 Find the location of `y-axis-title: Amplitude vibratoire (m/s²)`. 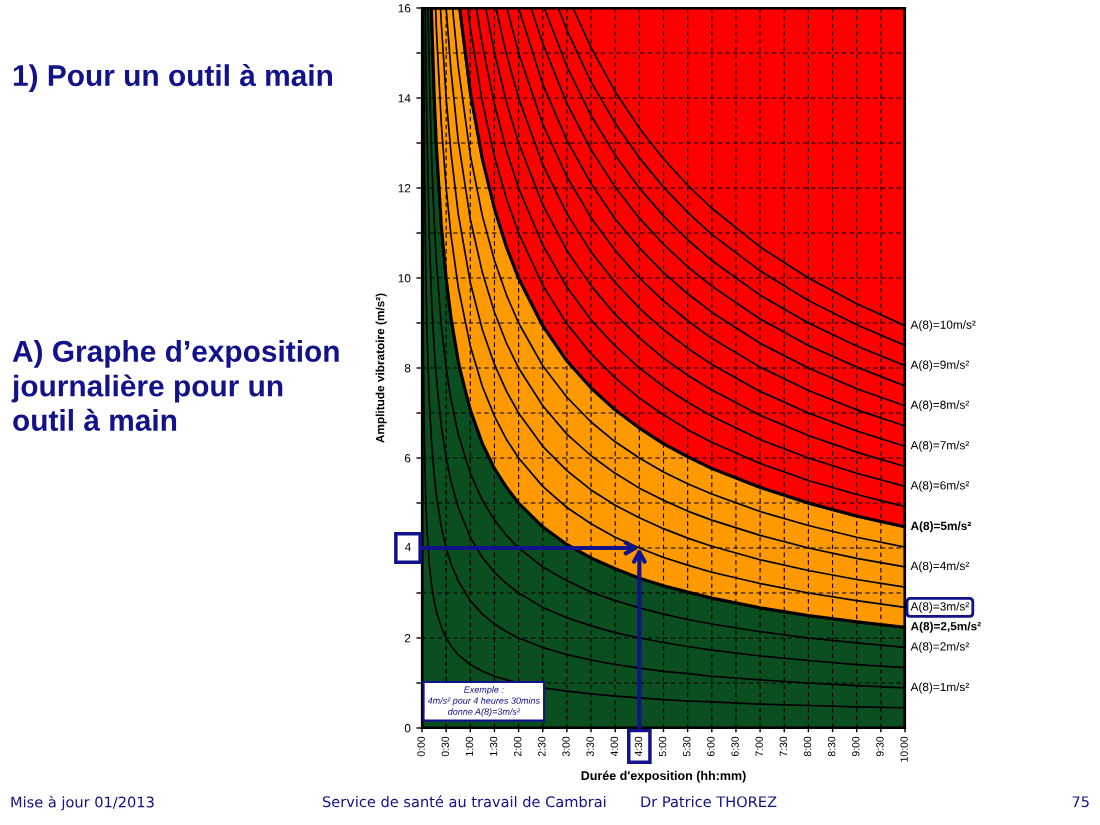

y-axis-title: Amplitude vibratoire (m/s²) is located at coordinates (381, 368).